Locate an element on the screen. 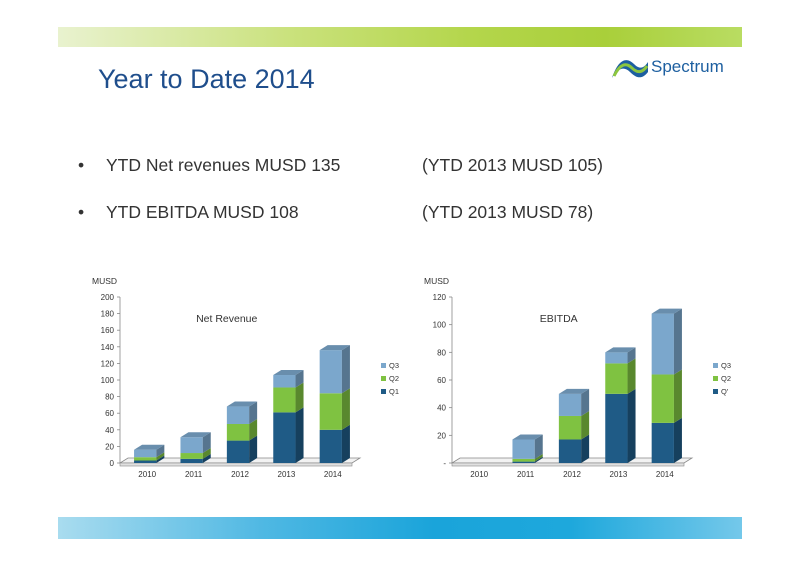 Image resolution: width=800 pixels, height=566 pixels. legend-swatch-q1 is located at coordinates (383, 391).